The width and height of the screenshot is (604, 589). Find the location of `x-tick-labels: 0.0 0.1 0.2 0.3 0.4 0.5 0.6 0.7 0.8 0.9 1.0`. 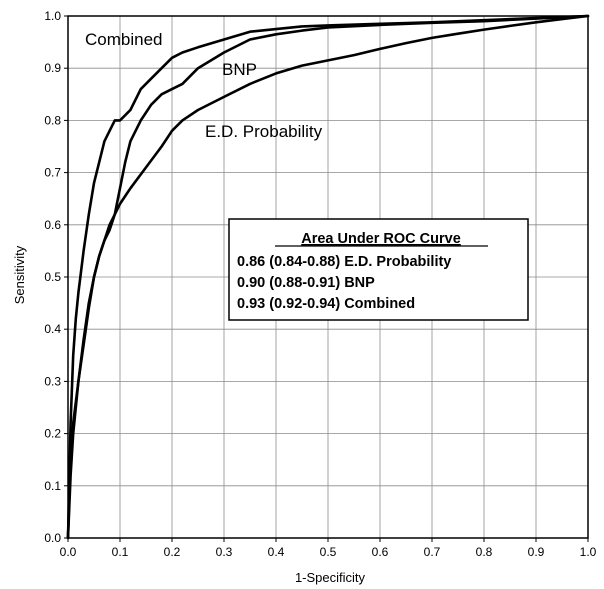

x-tick-labels: 0.0 0.1 0.2 0.3 0.4 0.5 0.6 0.7 0.8 0.9 1.0 is located at coordinates (328, 548).